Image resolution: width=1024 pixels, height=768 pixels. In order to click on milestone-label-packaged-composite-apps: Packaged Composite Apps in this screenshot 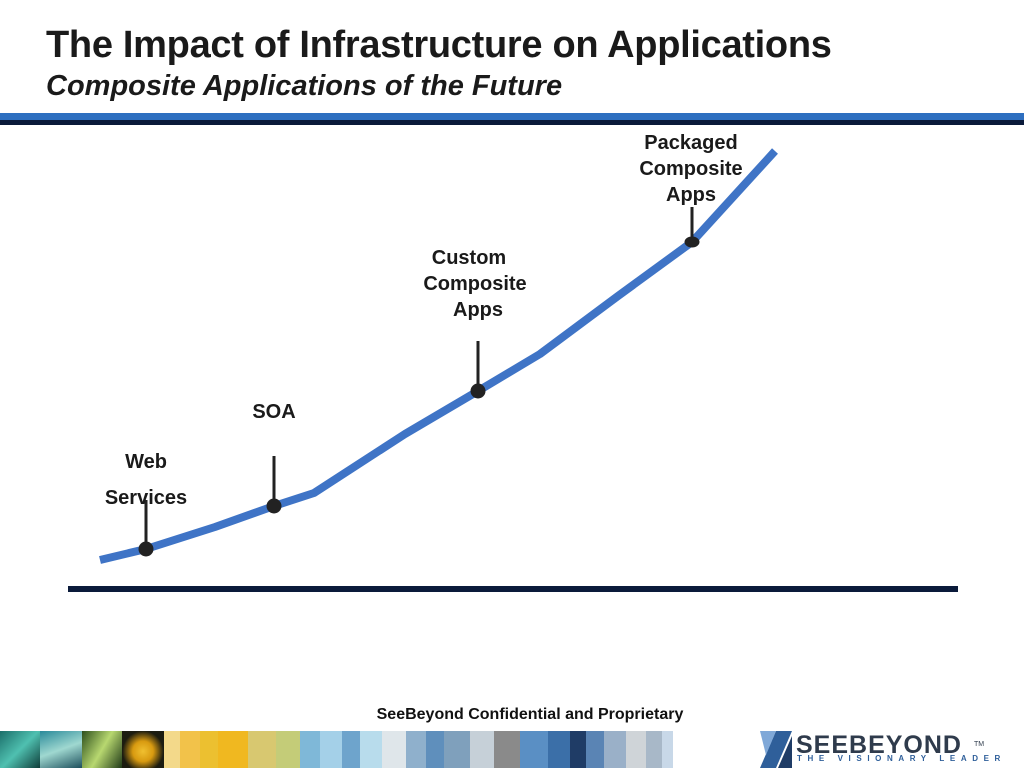, I will do `click(691, 169)`.